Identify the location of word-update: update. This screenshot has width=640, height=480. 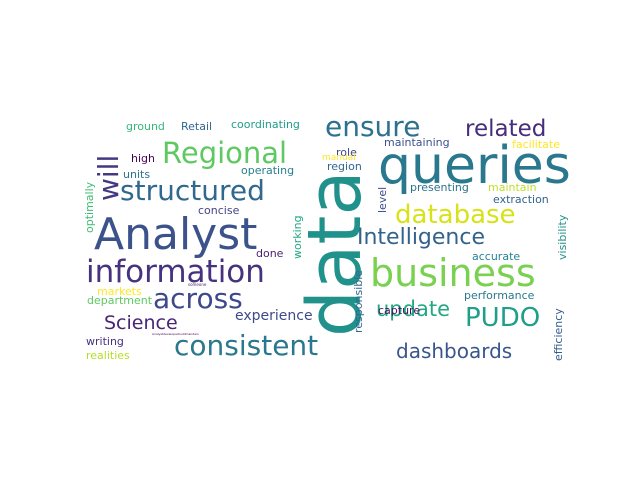
(413, 309).